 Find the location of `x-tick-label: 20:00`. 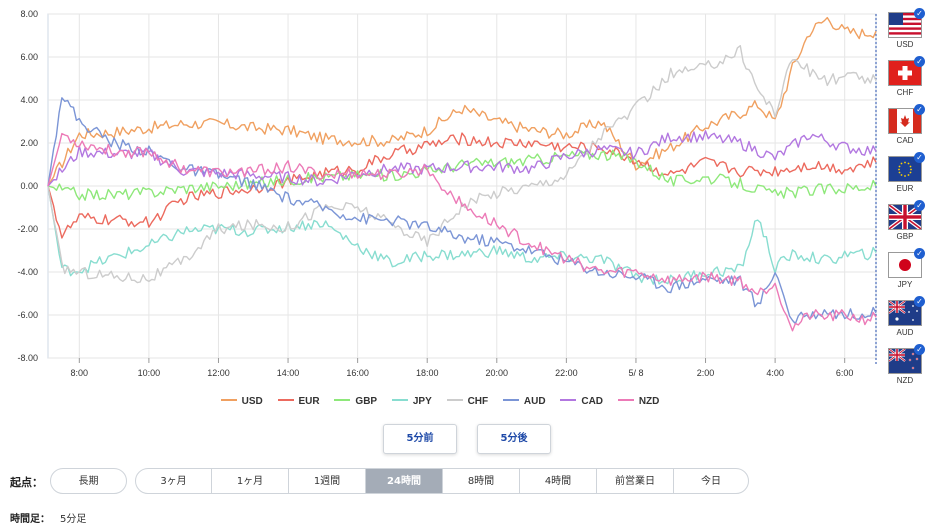

x-tick-label: 20:00 is located at coordinates (497, 373).